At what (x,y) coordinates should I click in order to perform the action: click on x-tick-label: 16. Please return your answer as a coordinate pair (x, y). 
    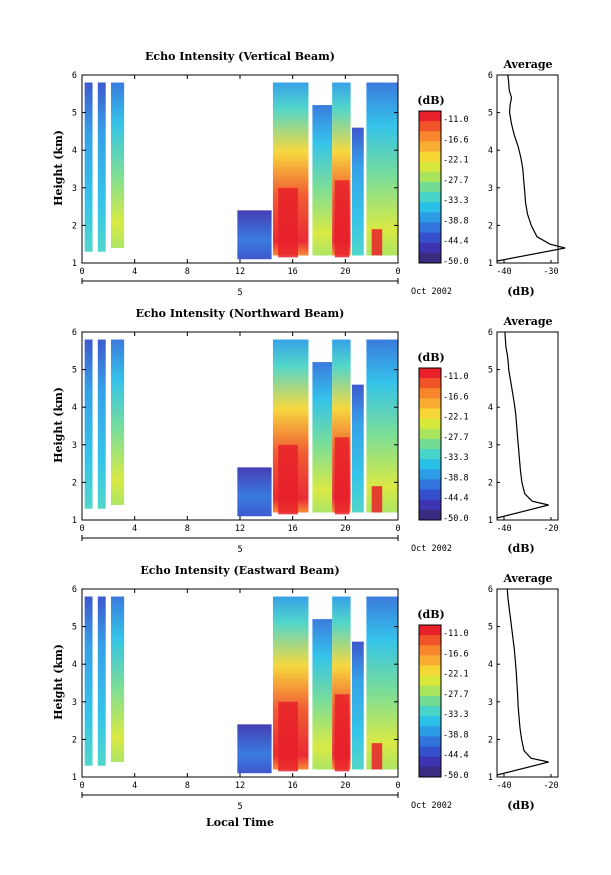
    Looking at the image, I should click on (293, 272).